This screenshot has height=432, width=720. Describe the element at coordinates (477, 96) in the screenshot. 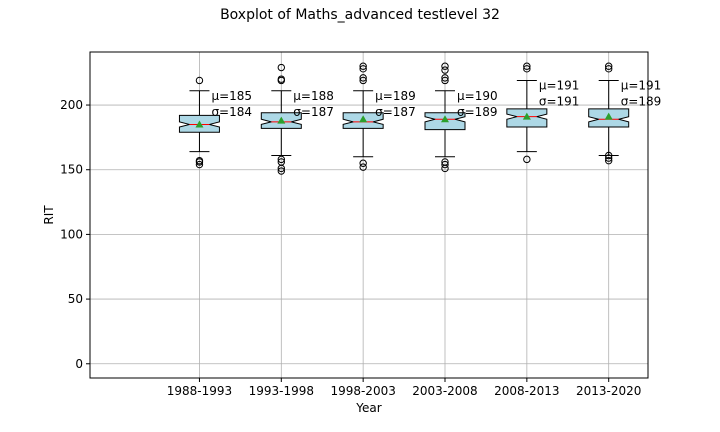

I see `mean-annotation: μ=190` at that location.